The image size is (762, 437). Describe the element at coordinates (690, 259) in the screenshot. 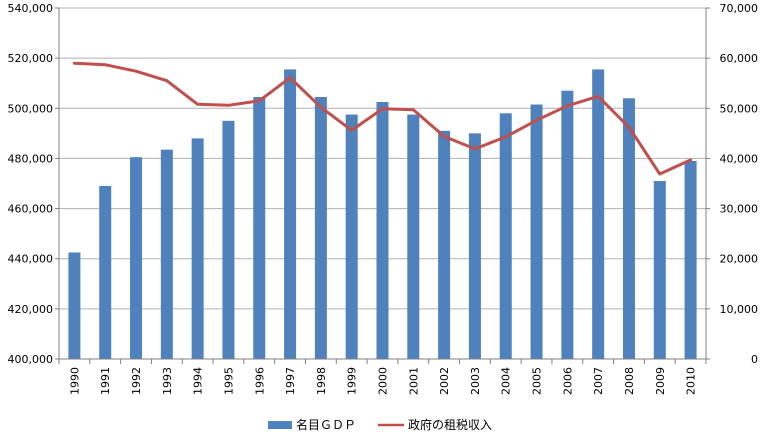

I see `bar-2010` at that location.